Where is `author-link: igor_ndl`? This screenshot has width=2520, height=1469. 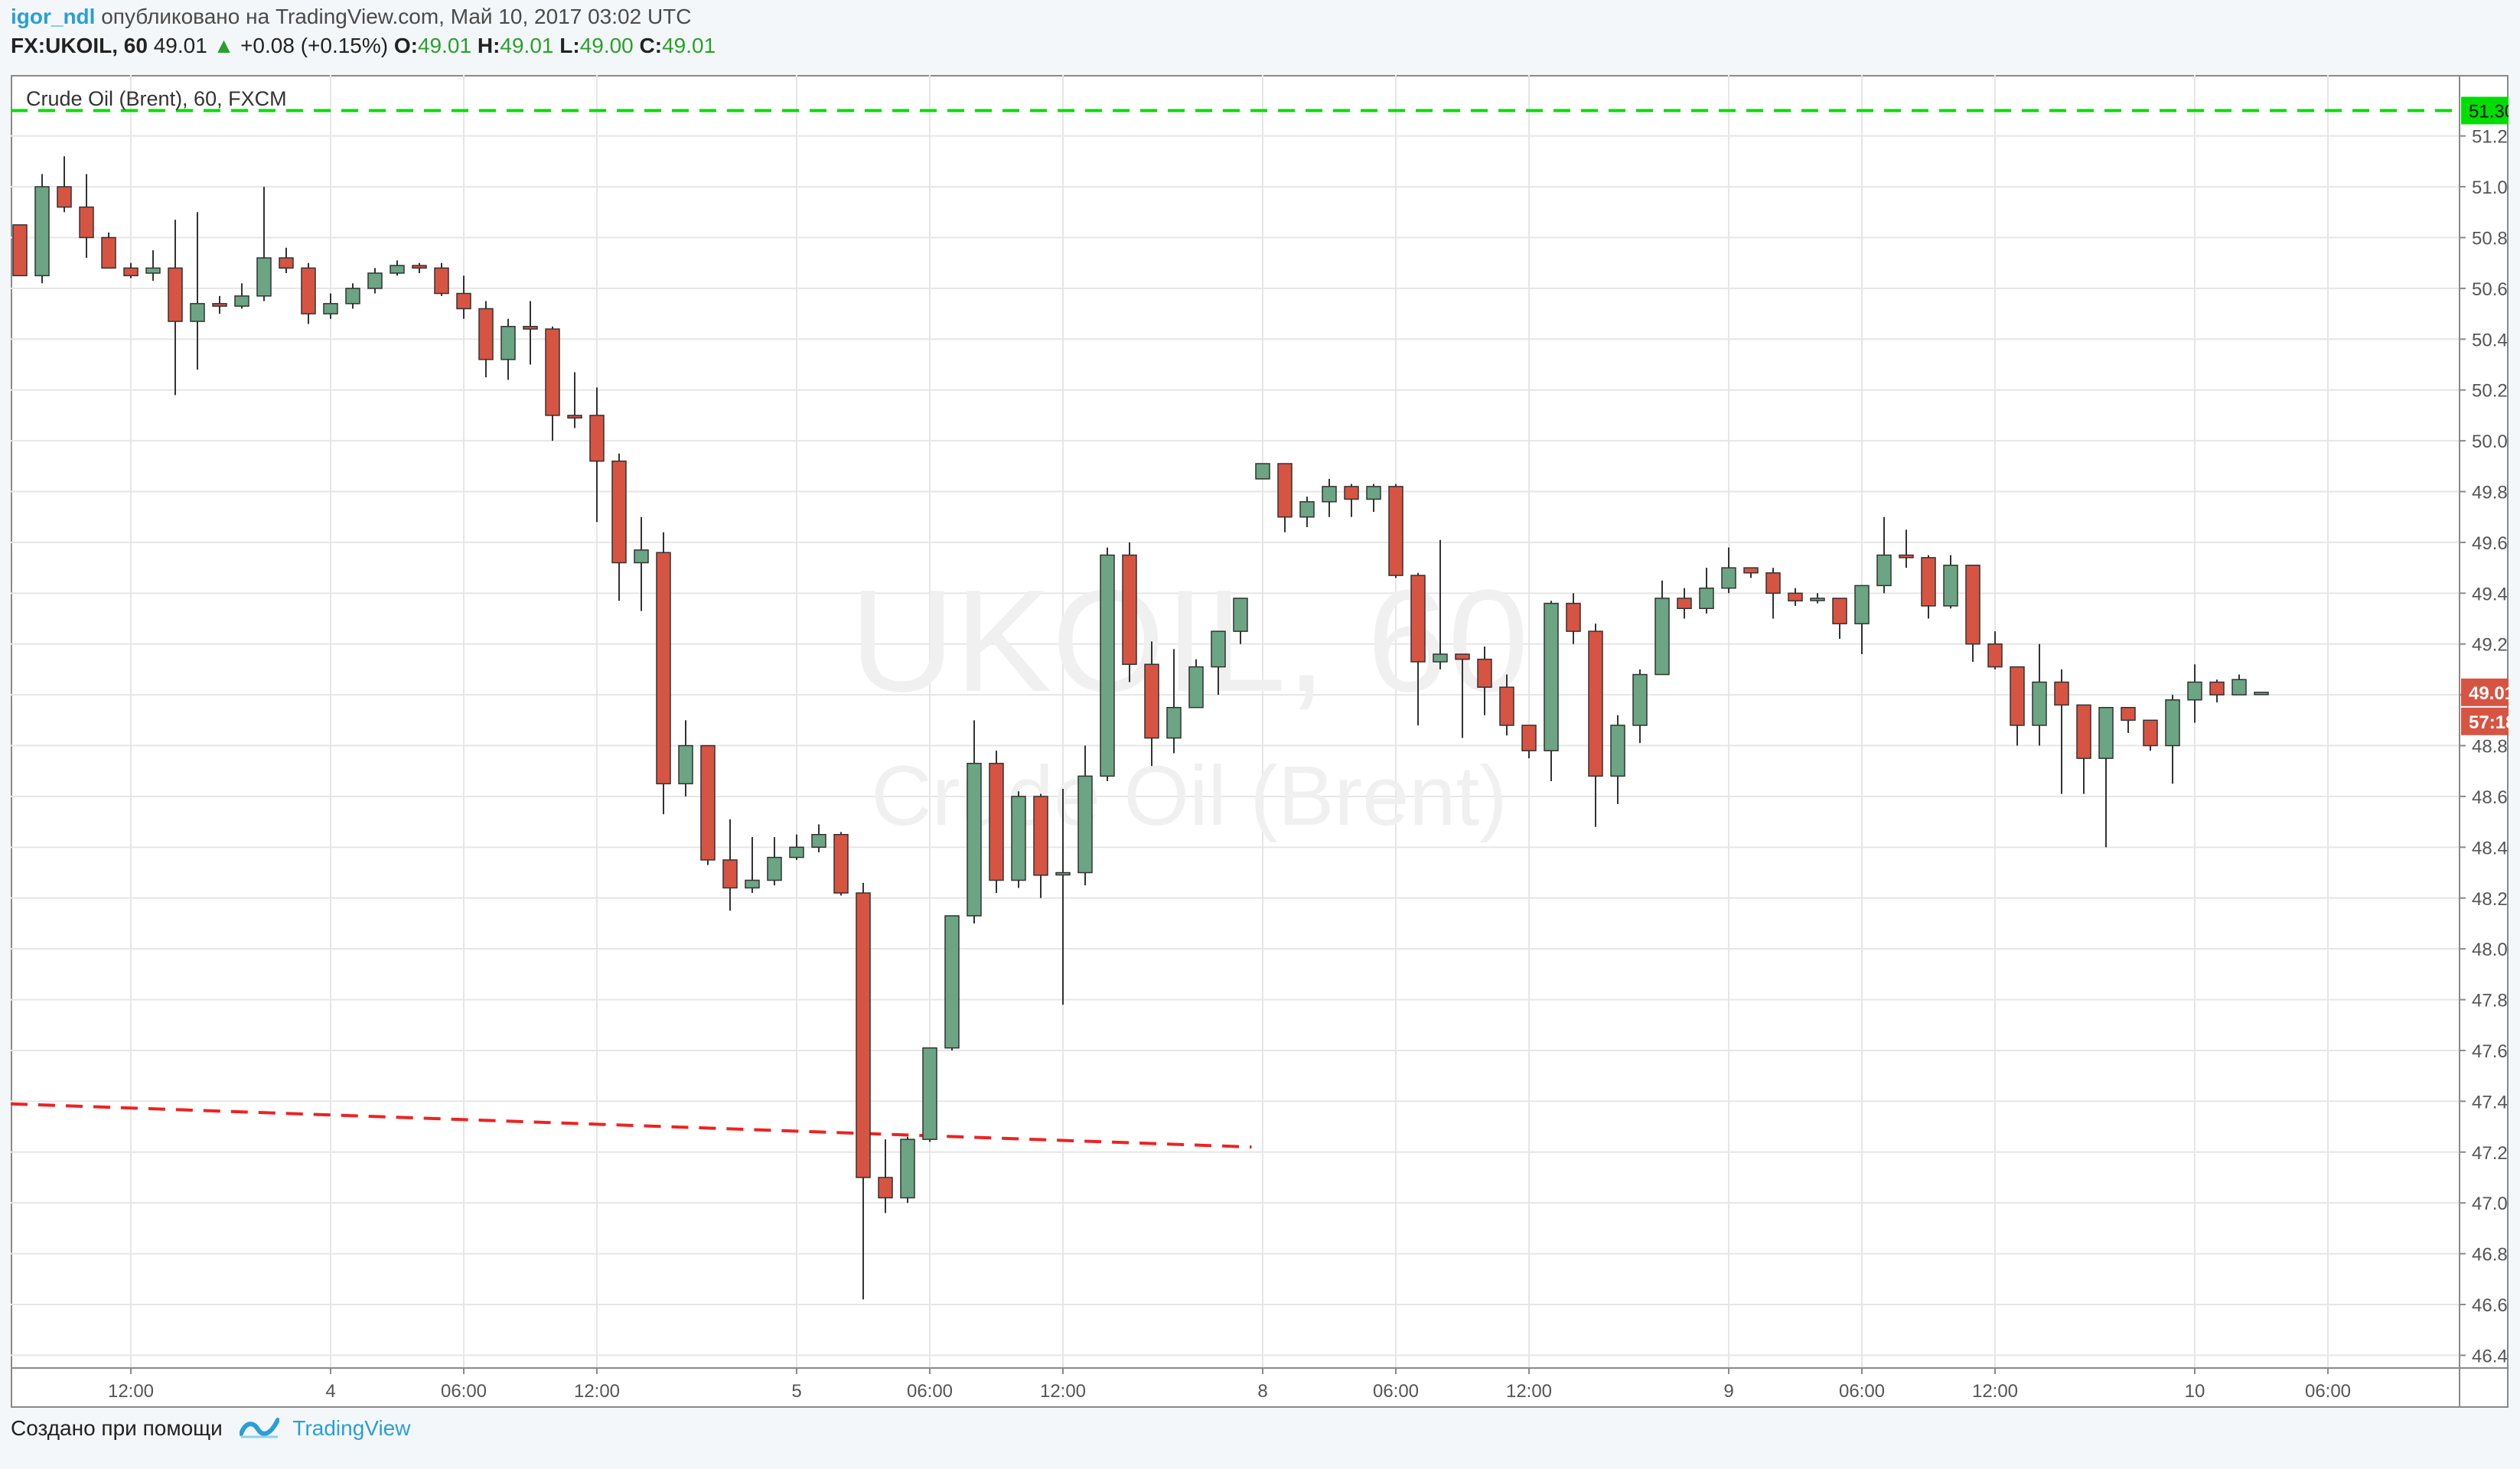
author-link: igor_ndl is located at coordinates (54, 16).